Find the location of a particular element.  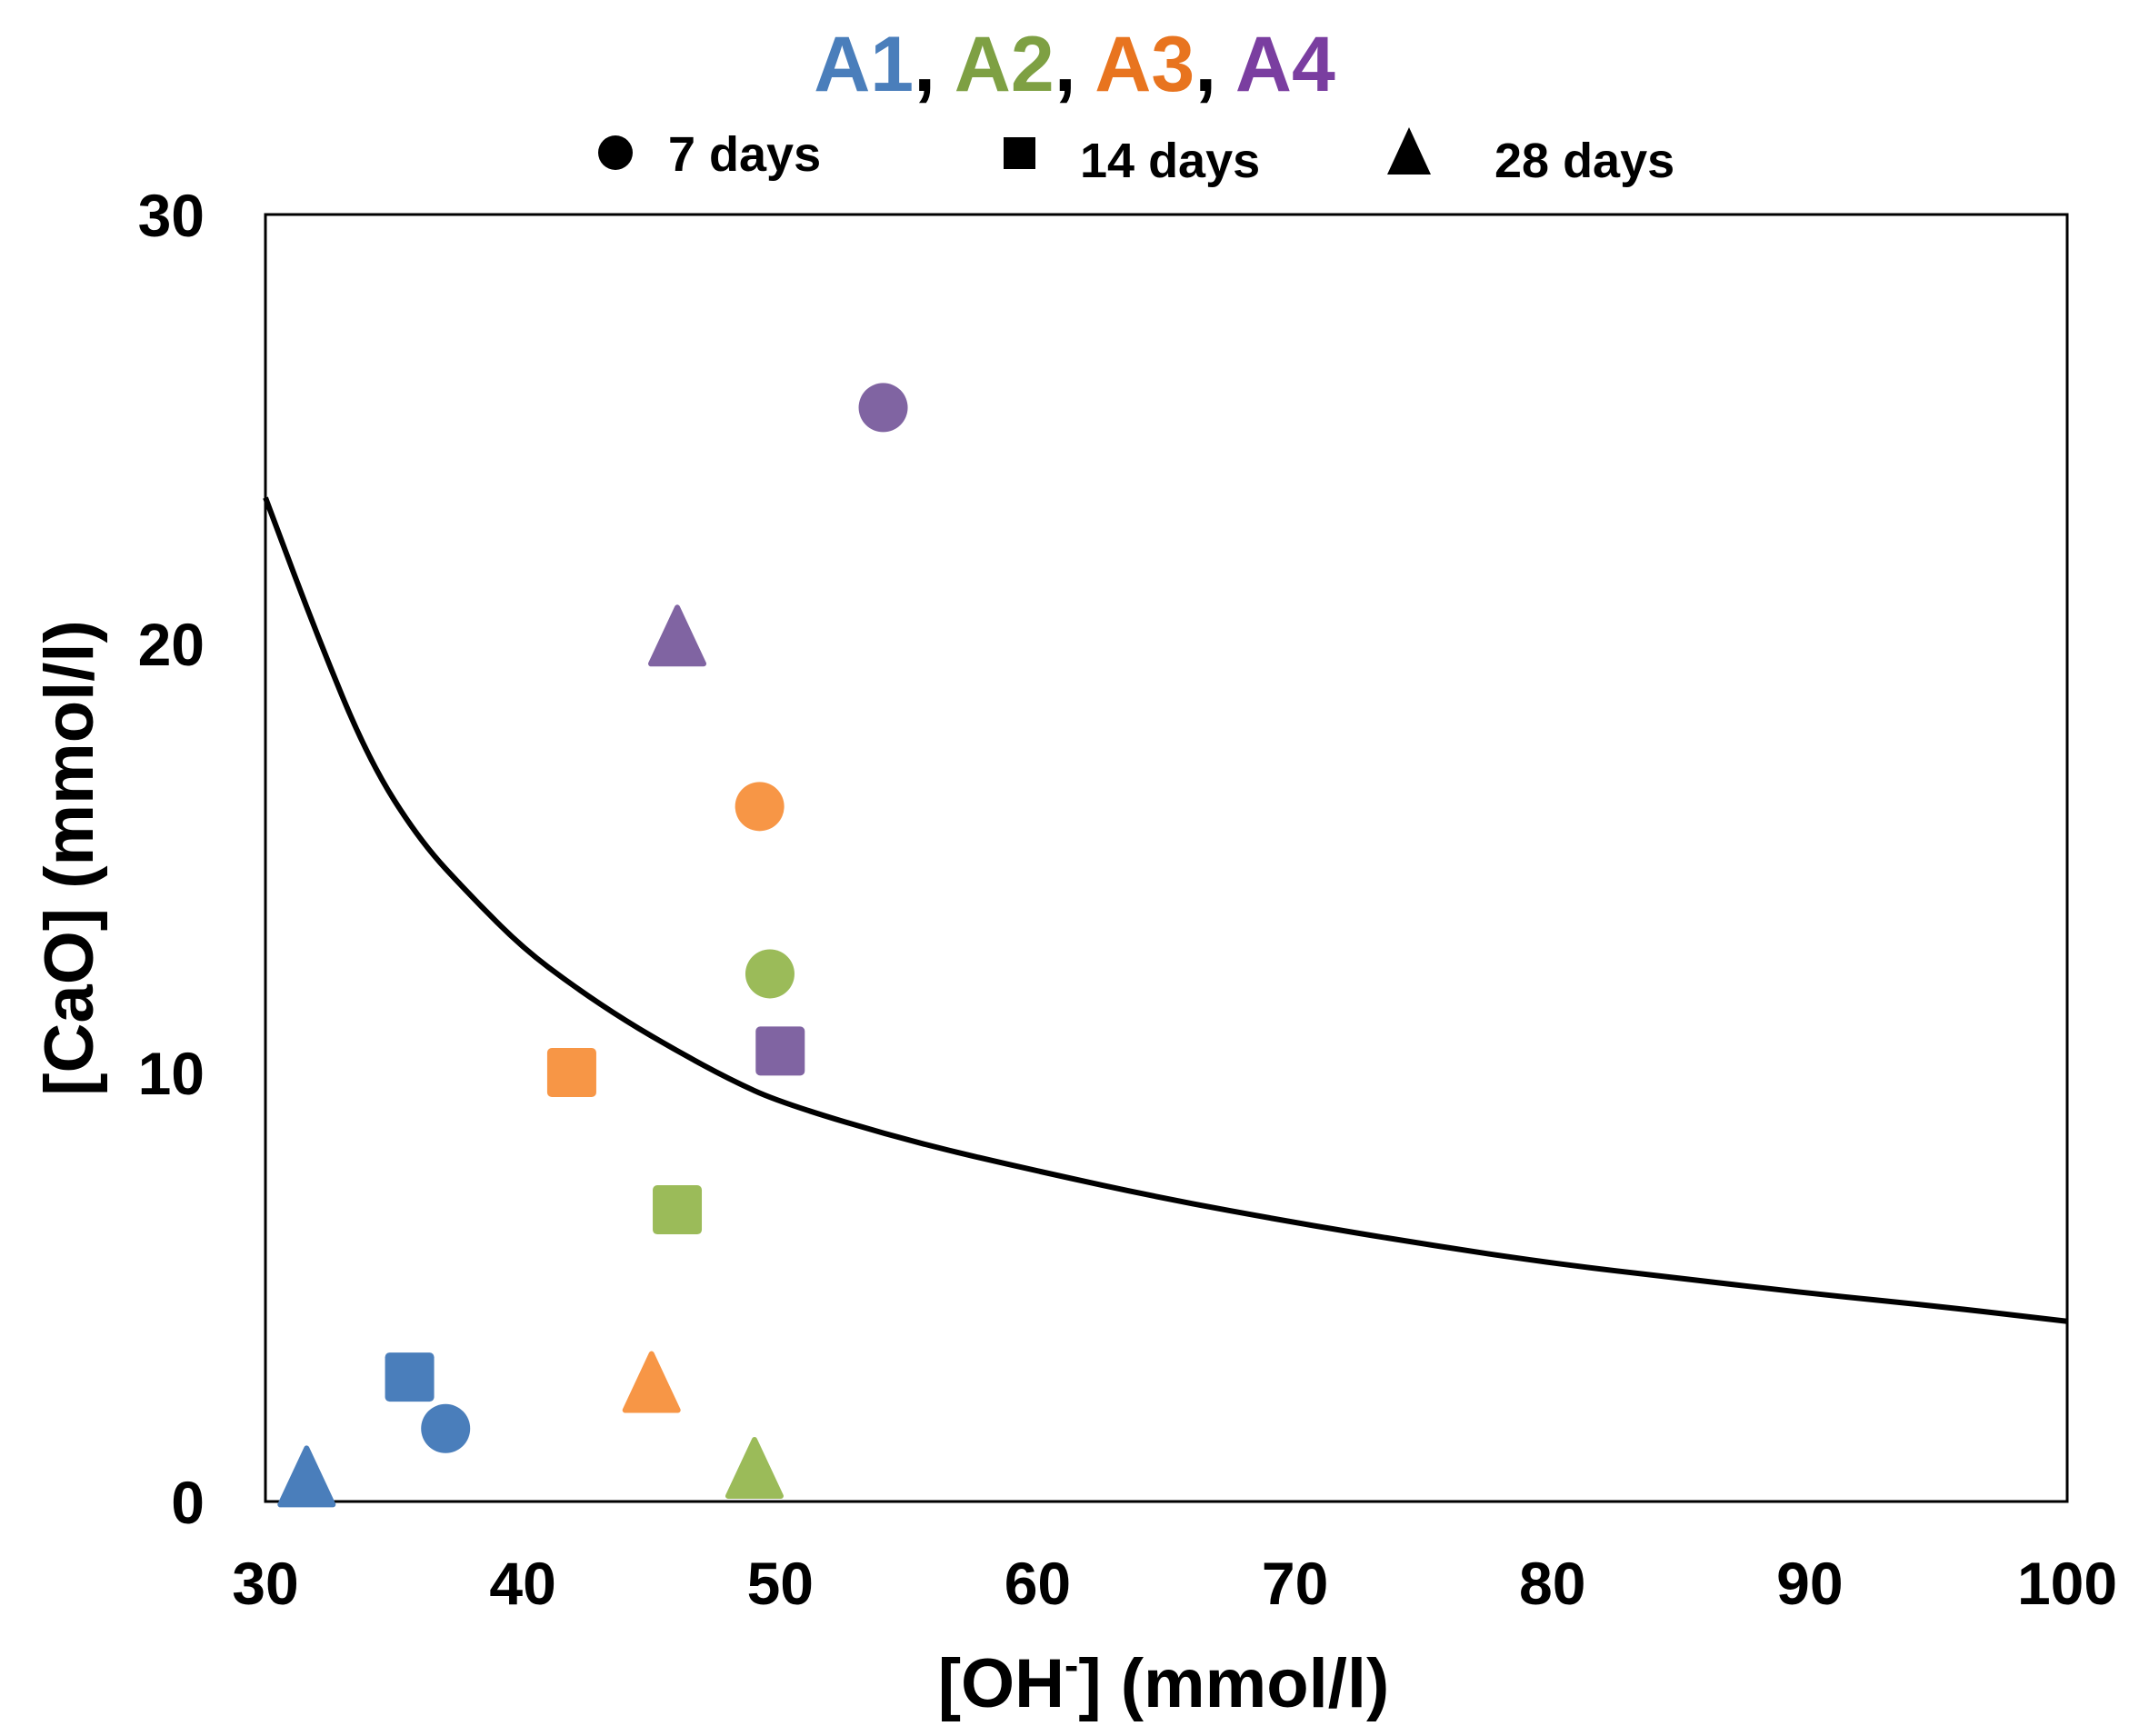

point-a2-28-days is located at coordinates (754, 1467).